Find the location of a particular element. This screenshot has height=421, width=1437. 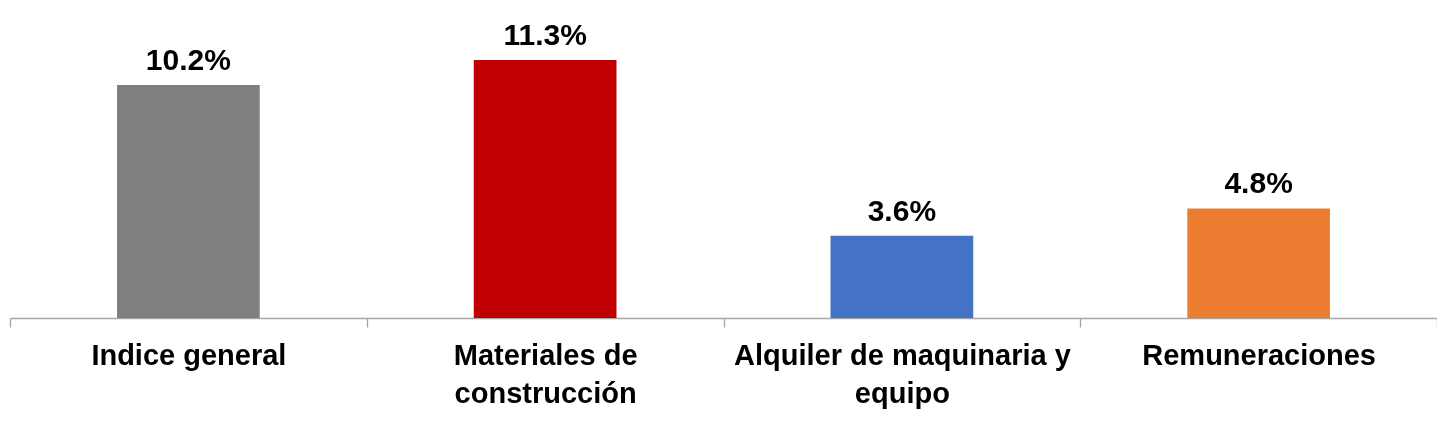

x-tick-label: Indice general is located at coordinates (189, 354).